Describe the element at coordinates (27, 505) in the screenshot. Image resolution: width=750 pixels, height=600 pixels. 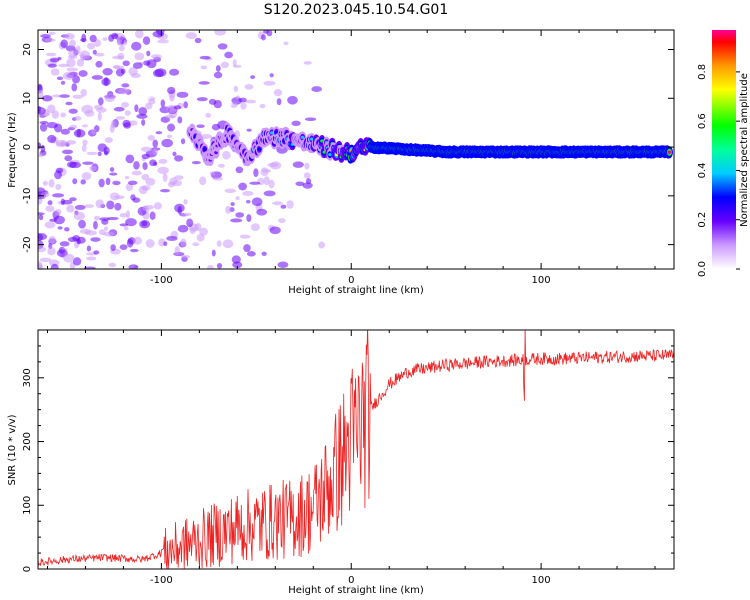
I see `y-tick-label: 100` at that location.